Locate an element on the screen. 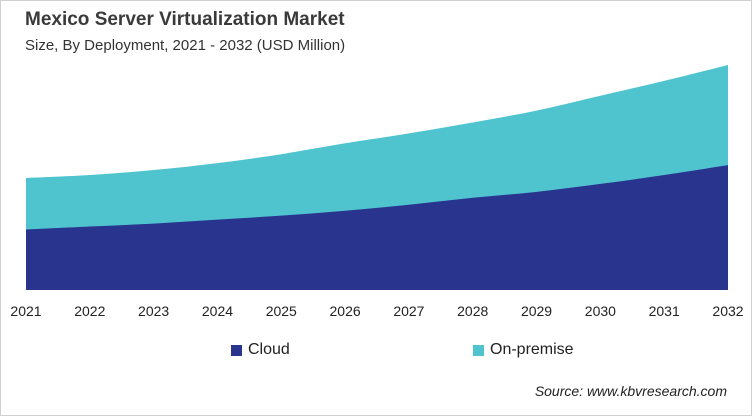  x-tick-label: 2029 is located at coordinates (536, 311).